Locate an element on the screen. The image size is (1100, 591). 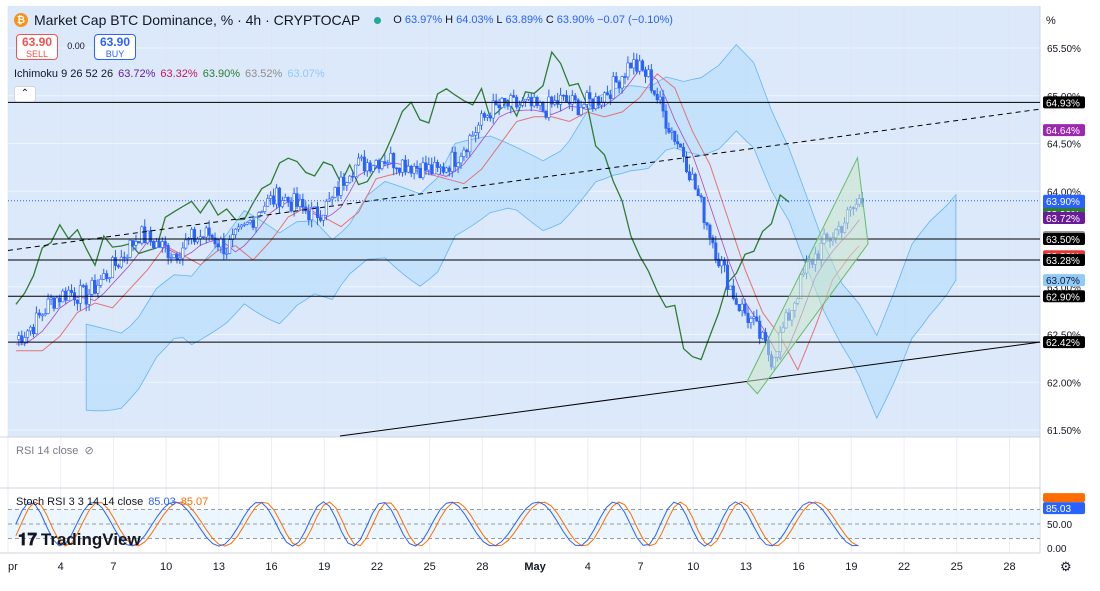
price-label-text: 63.72% is located at coordinates (1063, 219).